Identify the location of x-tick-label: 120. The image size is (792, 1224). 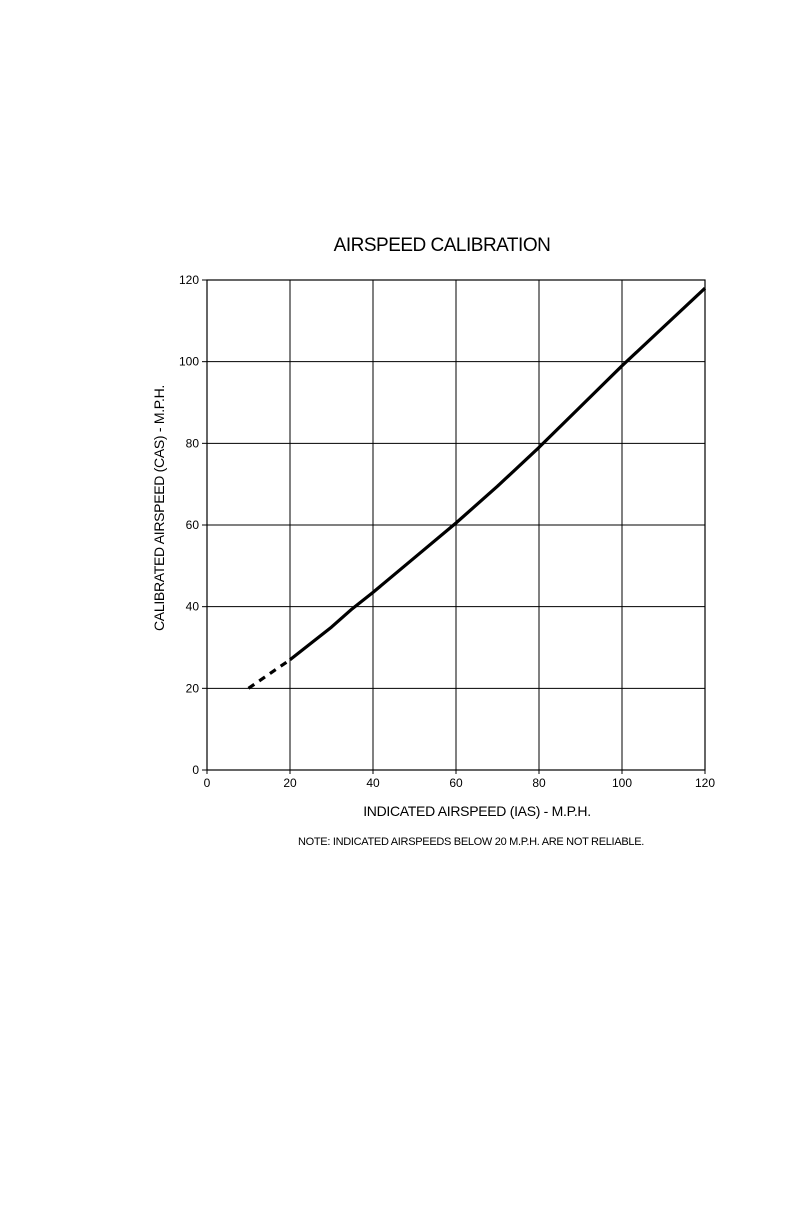
(705, 783).